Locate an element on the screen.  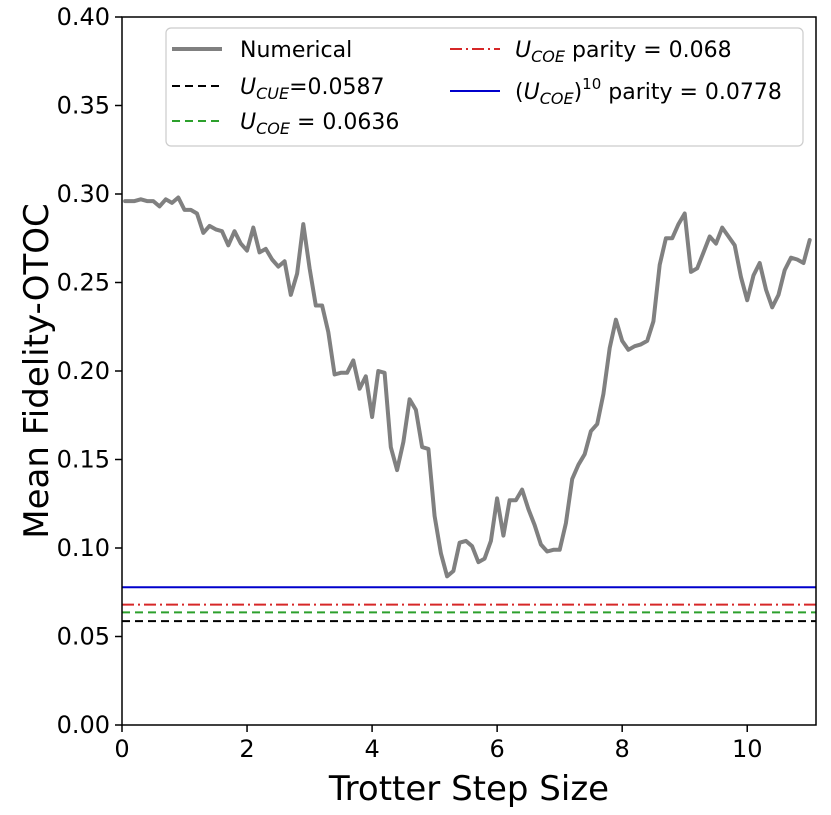
y-tick-label: 0.35 is located at coordinates (83, 106).